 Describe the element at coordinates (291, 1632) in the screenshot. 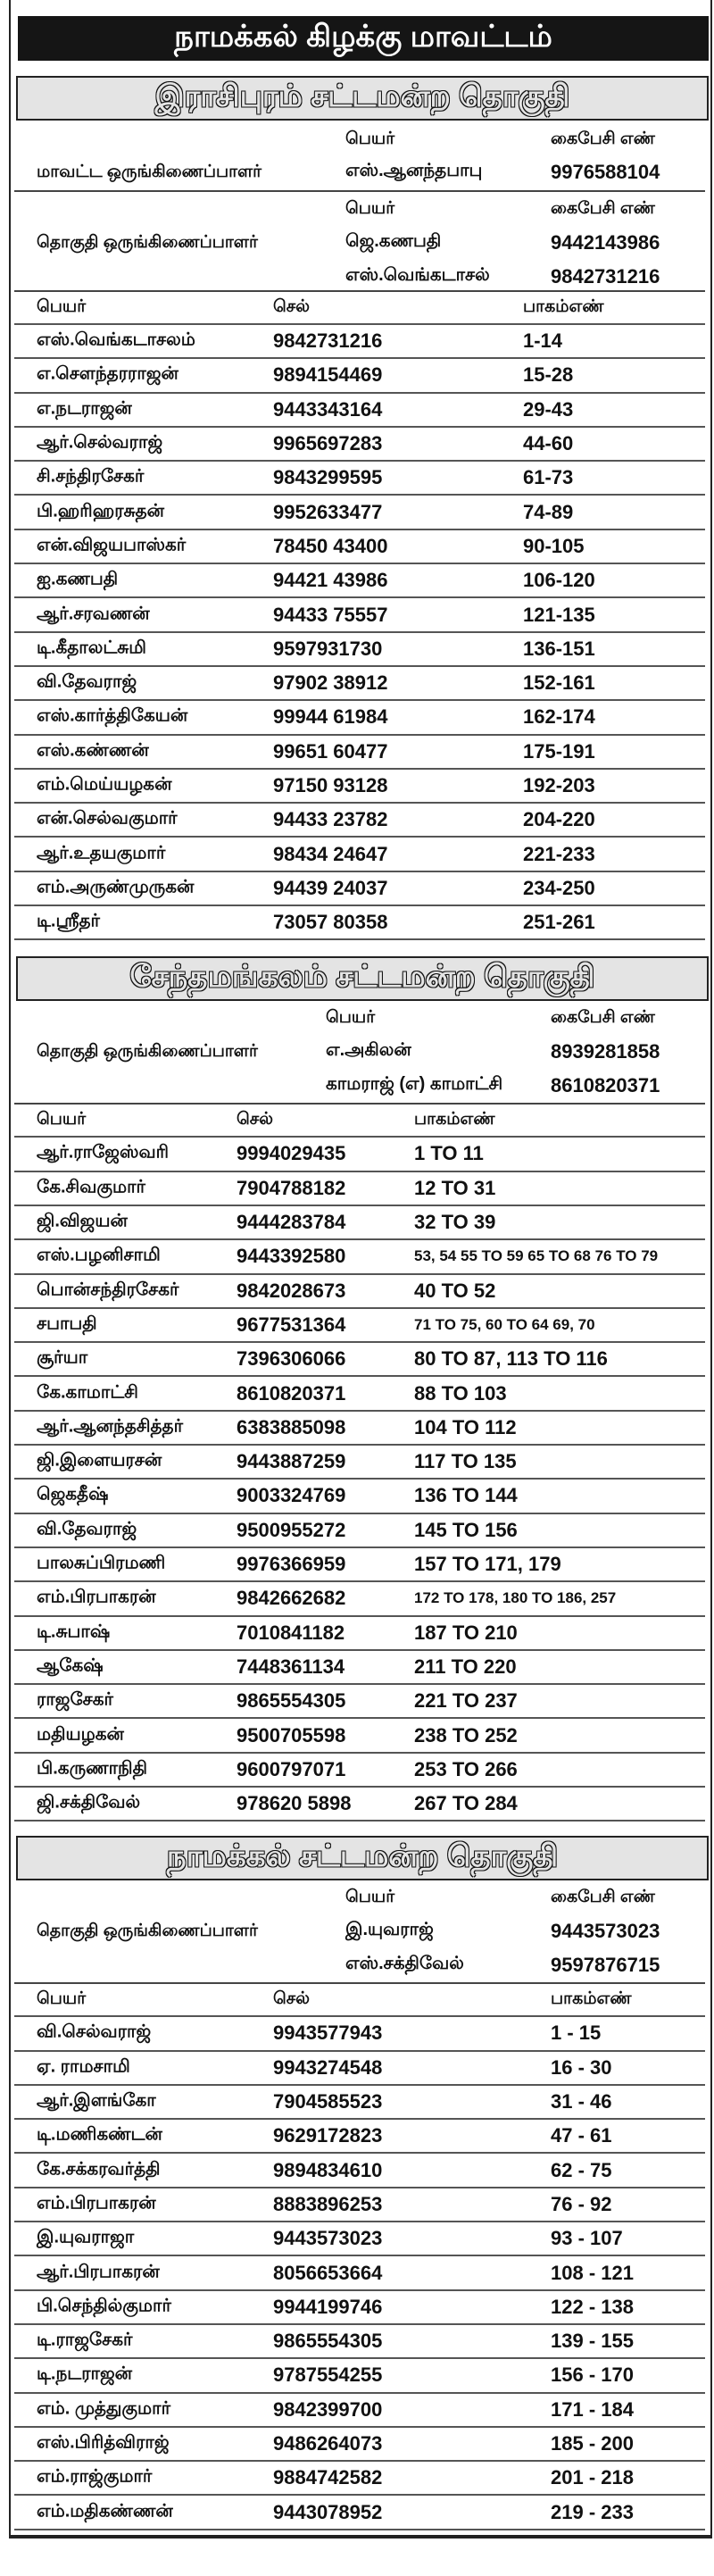

I see `member-cell: 7010841182` at that location.